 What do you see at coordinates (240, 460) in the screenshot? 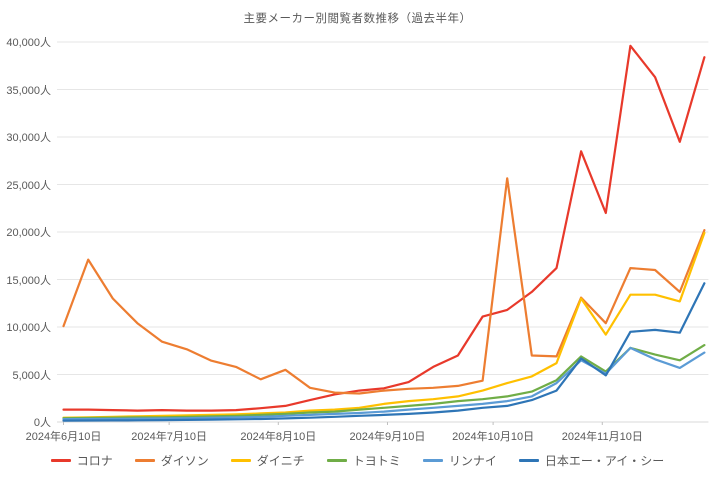
I see `legend-swatch-dainichi` at bounding box center [240, 460].